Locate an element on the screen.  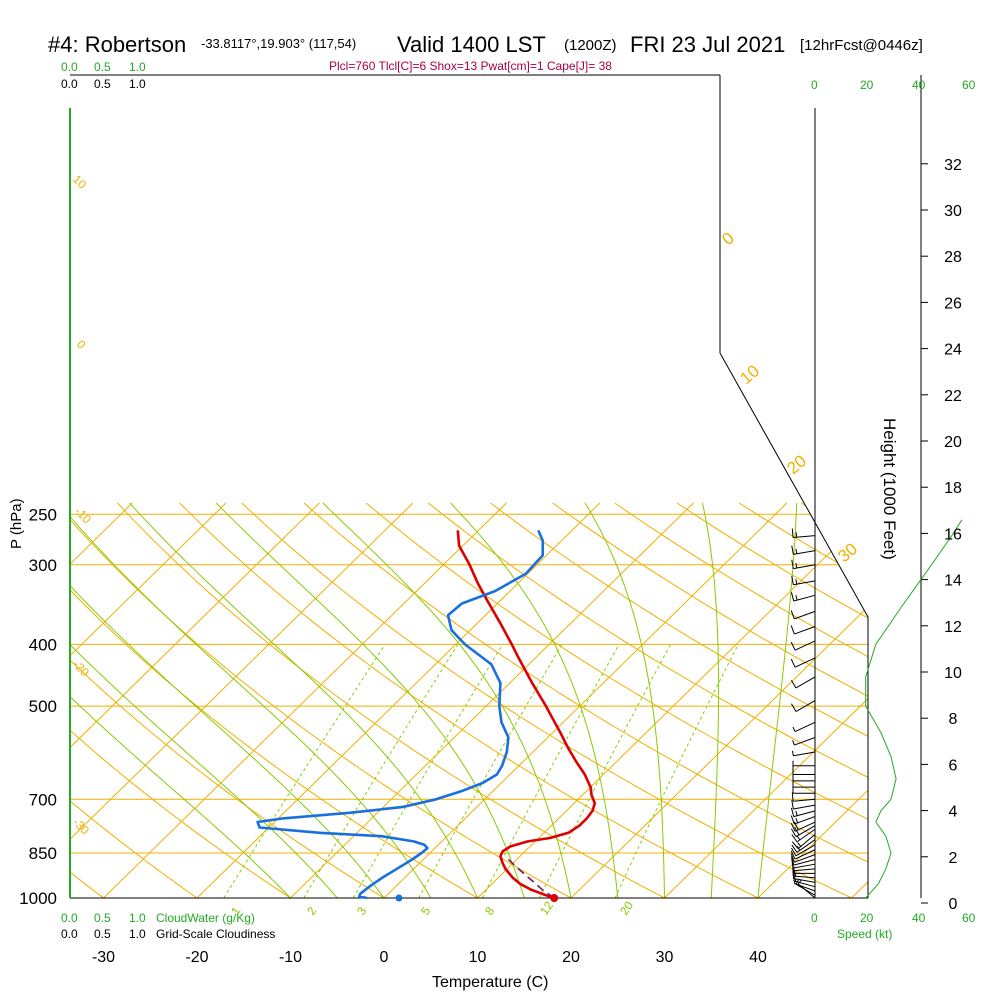
cloud-water-label: CloudWater (g/Kg) is located at coordinates (205, 918).